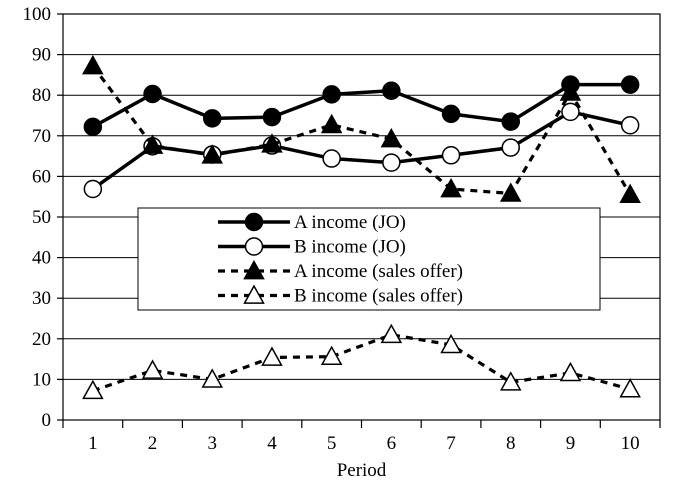  I want to click on y-tick-label: 80, so click(41, 95).